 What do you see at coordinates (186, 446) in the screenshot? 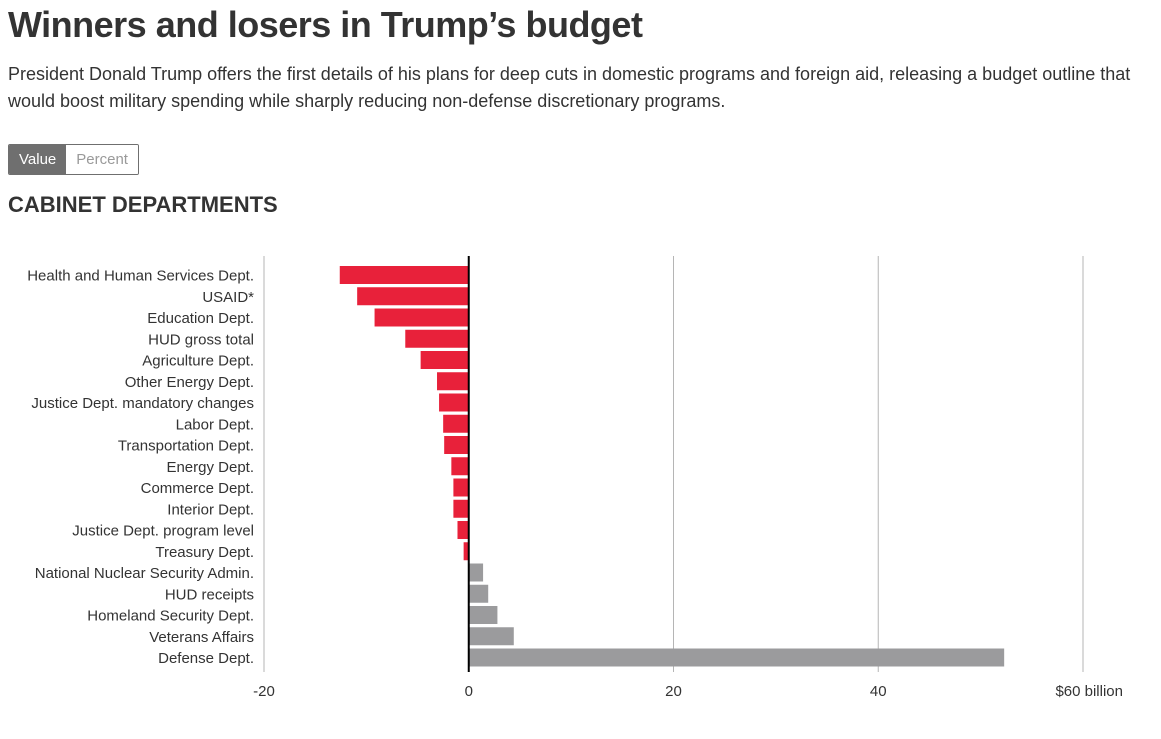
I see `category-label: Transportation Dept.` at bounding box center [186, 446].